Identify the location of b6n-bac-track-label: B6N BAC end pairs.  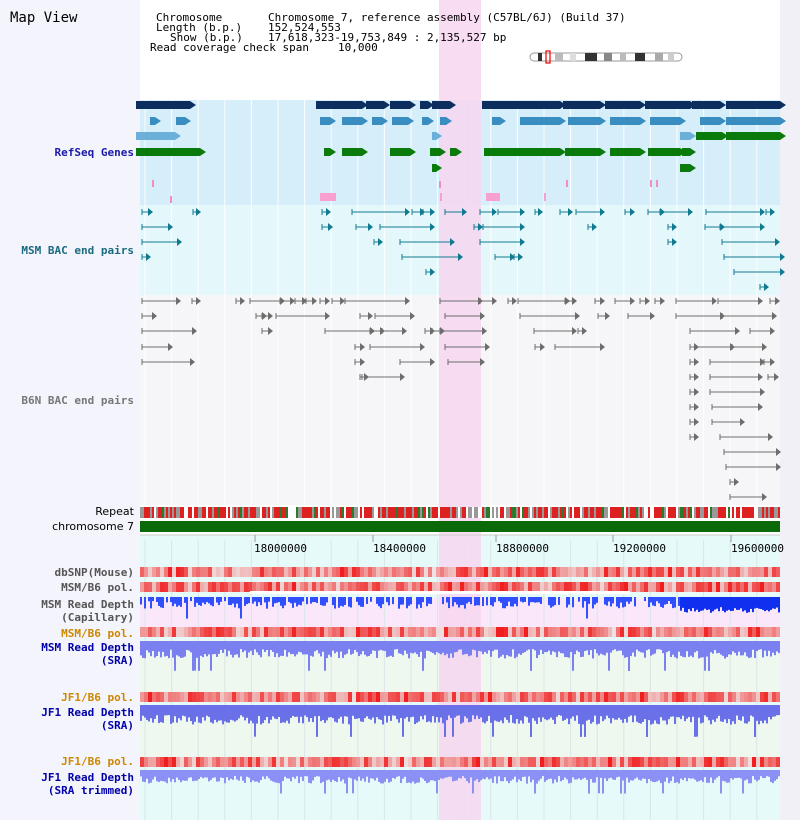
(77, 400).